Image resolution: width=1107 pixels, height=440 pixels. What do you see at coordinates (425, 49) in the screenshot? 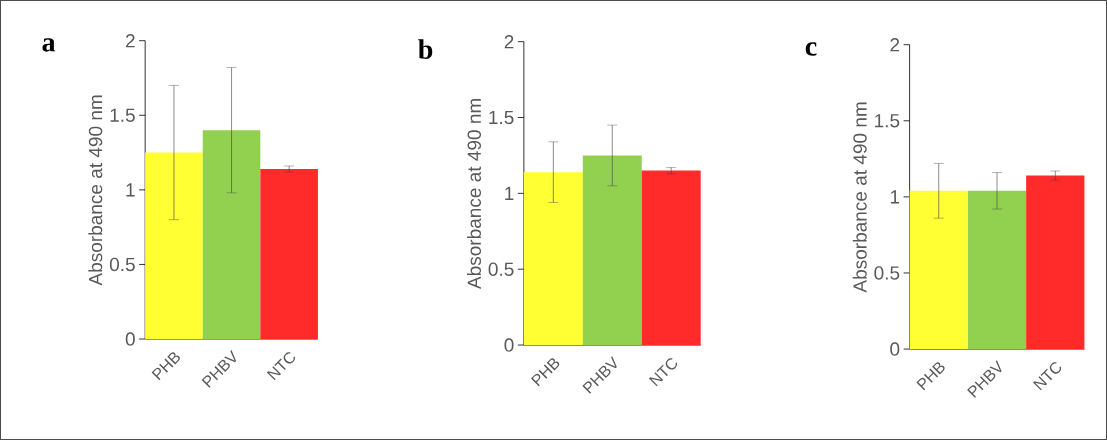
I see `chart-title: b` at bounding box center [425, 49].